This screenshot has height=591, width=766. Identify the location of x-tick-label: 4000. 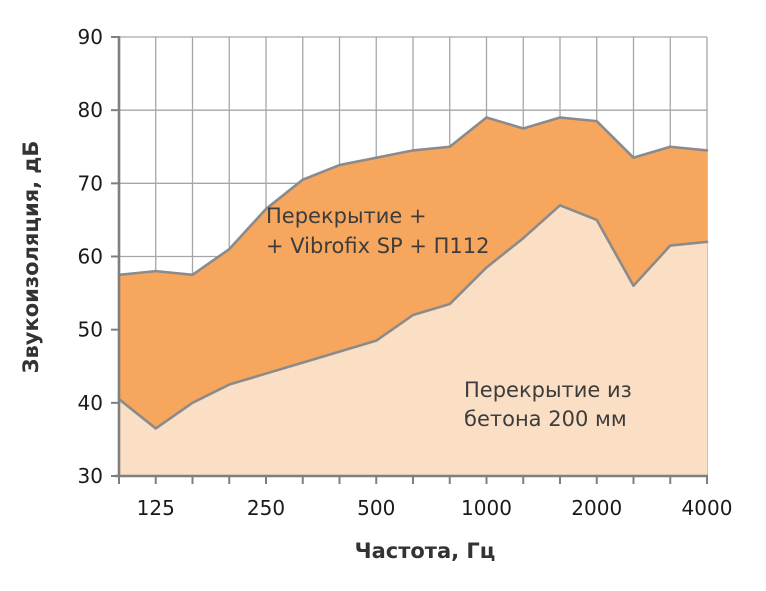
(707, 508).